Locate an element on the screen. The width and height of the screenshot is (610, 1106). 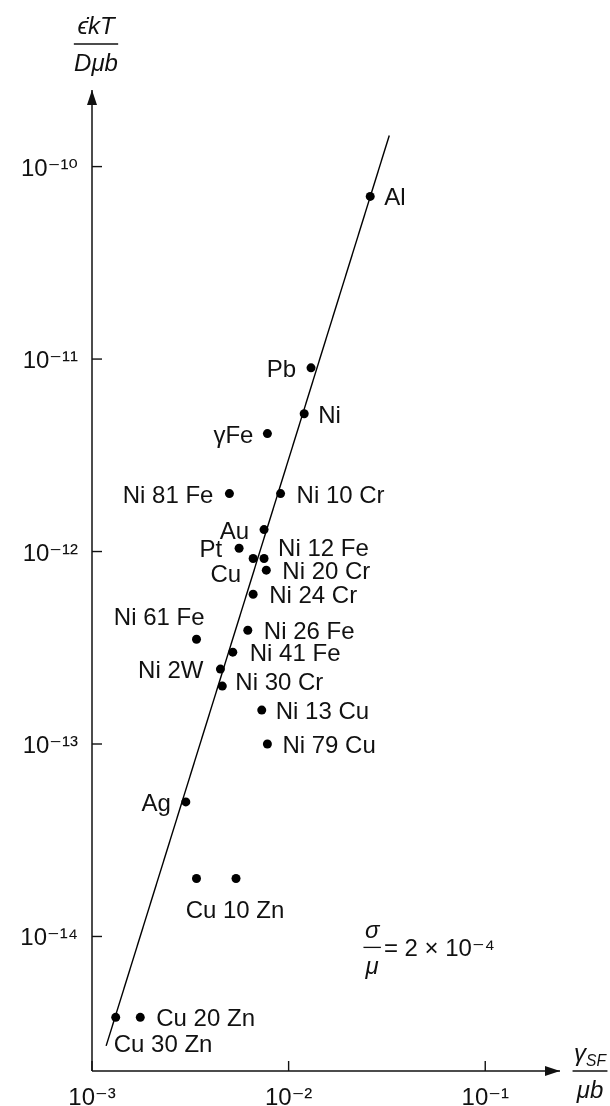
annotation: Ni 2W is located at coordinates (171, 669).